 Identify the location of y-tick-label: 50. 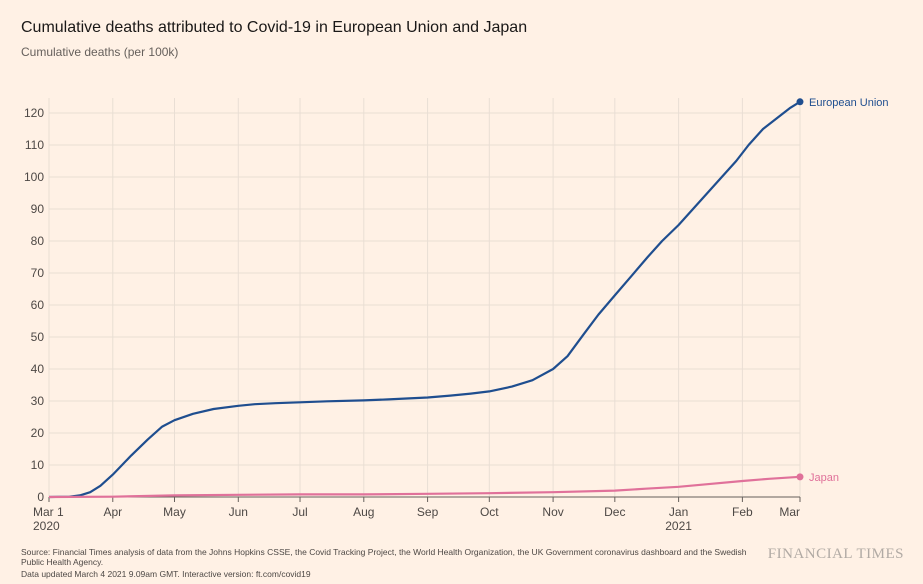
(38, 337).